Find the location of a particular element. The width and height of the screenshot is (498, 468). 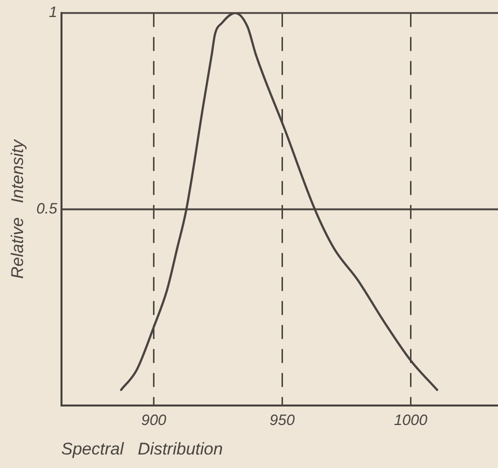

y-tick-label: 0.5 is located at coordinates (47, 209).